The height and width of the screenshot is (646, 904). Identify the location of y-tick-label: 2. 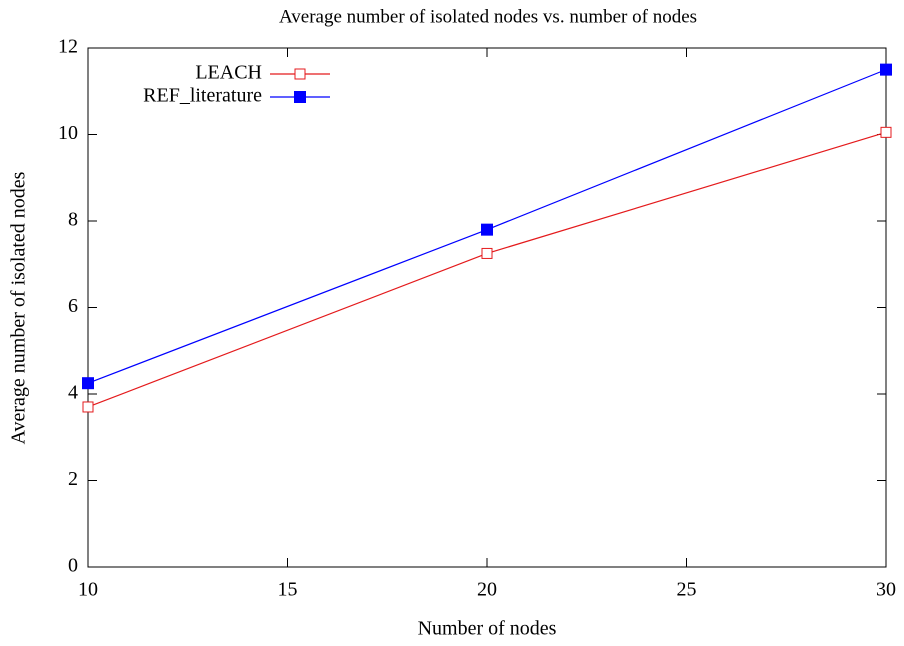
(73, 479).